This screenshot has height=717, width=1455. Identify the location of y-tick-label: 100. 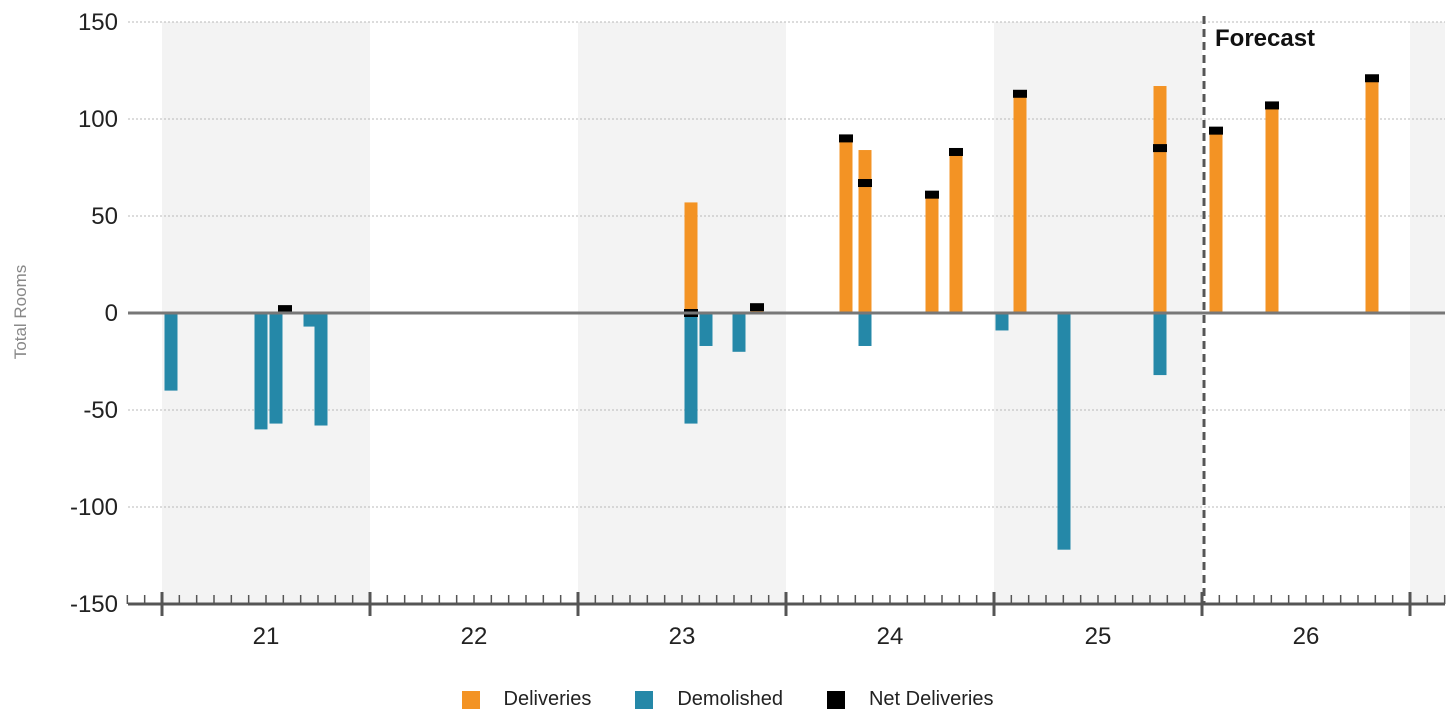
(98, 119).